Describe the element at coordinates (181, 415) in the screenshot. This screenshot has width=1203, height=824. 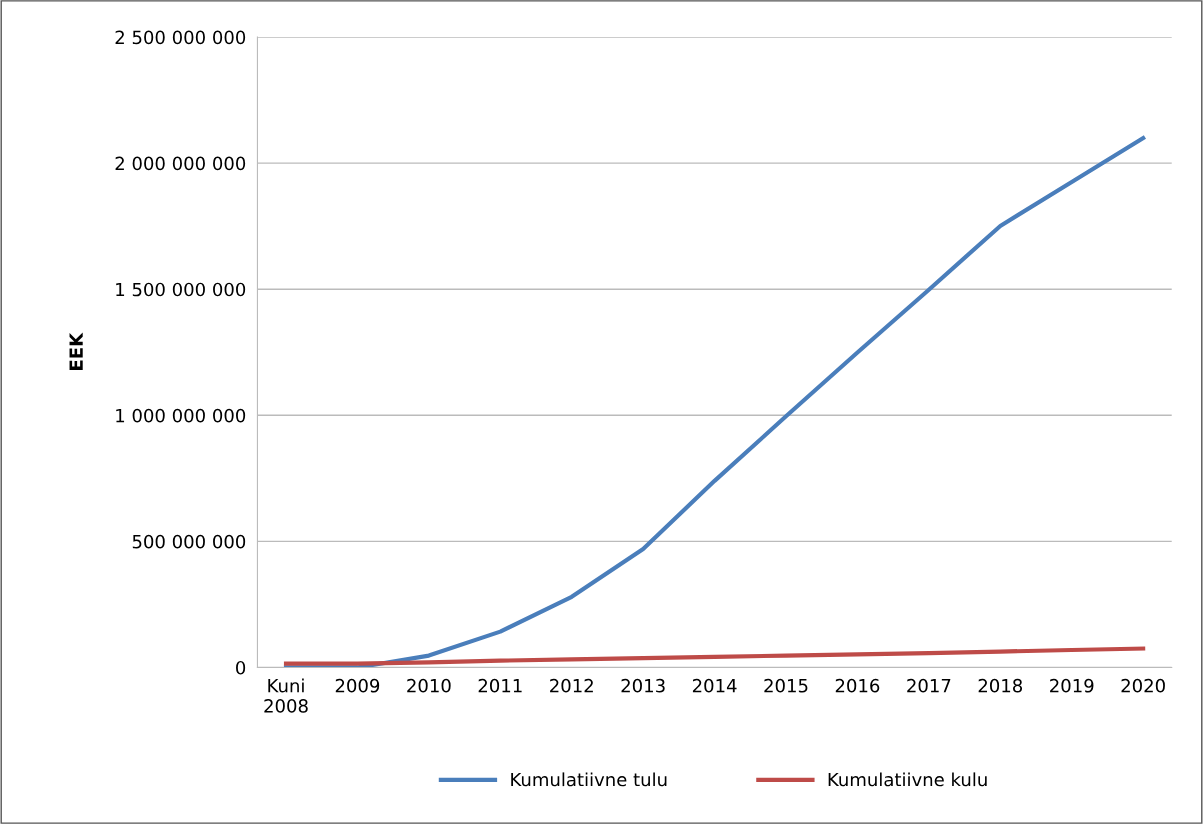
I see `y-tick-label: 1 000 000 000` at that location.